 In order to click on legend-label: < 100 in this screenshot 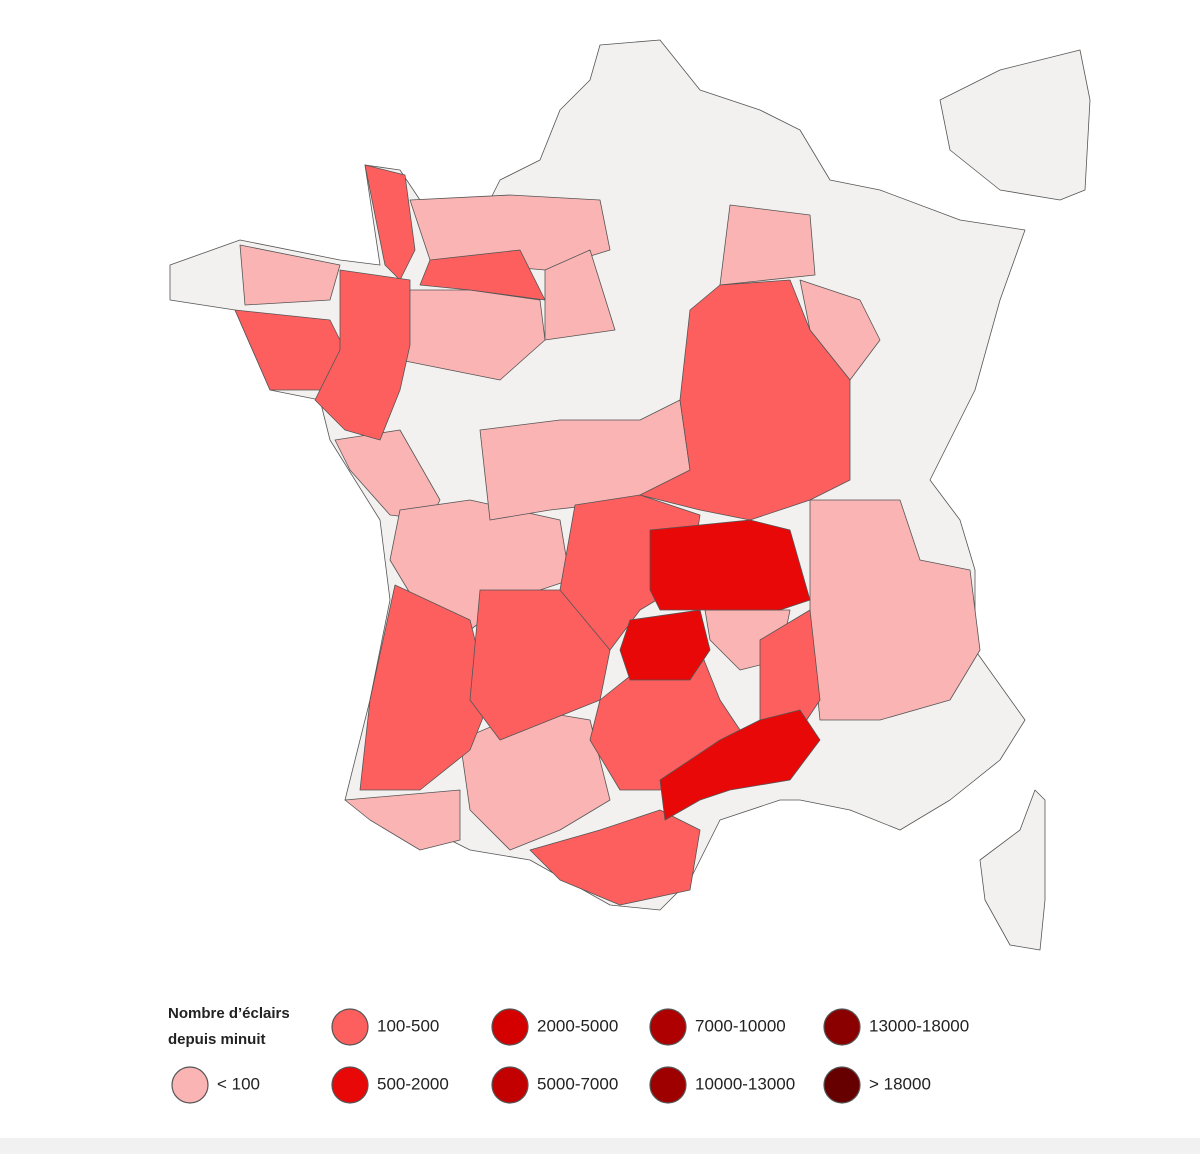, I will do `click(238, 1083)`.